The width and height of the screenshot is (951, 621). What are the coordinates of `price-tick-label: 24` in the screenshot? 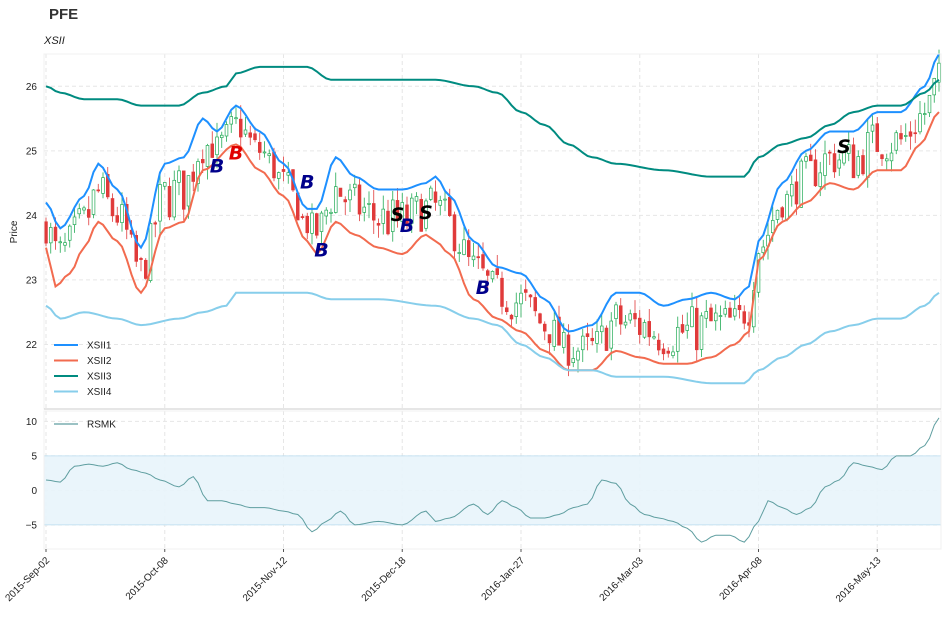 It's located at (32, 216).